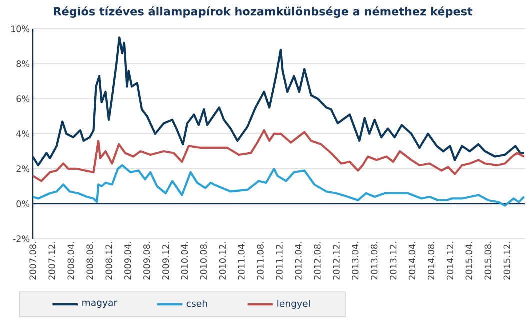 This screenshot has width=526, height=325. What do you see at coordinates (147, 261) in the screenshot?
I see `x-tick-label: 2009.08.` at bounding box center [147, 261].